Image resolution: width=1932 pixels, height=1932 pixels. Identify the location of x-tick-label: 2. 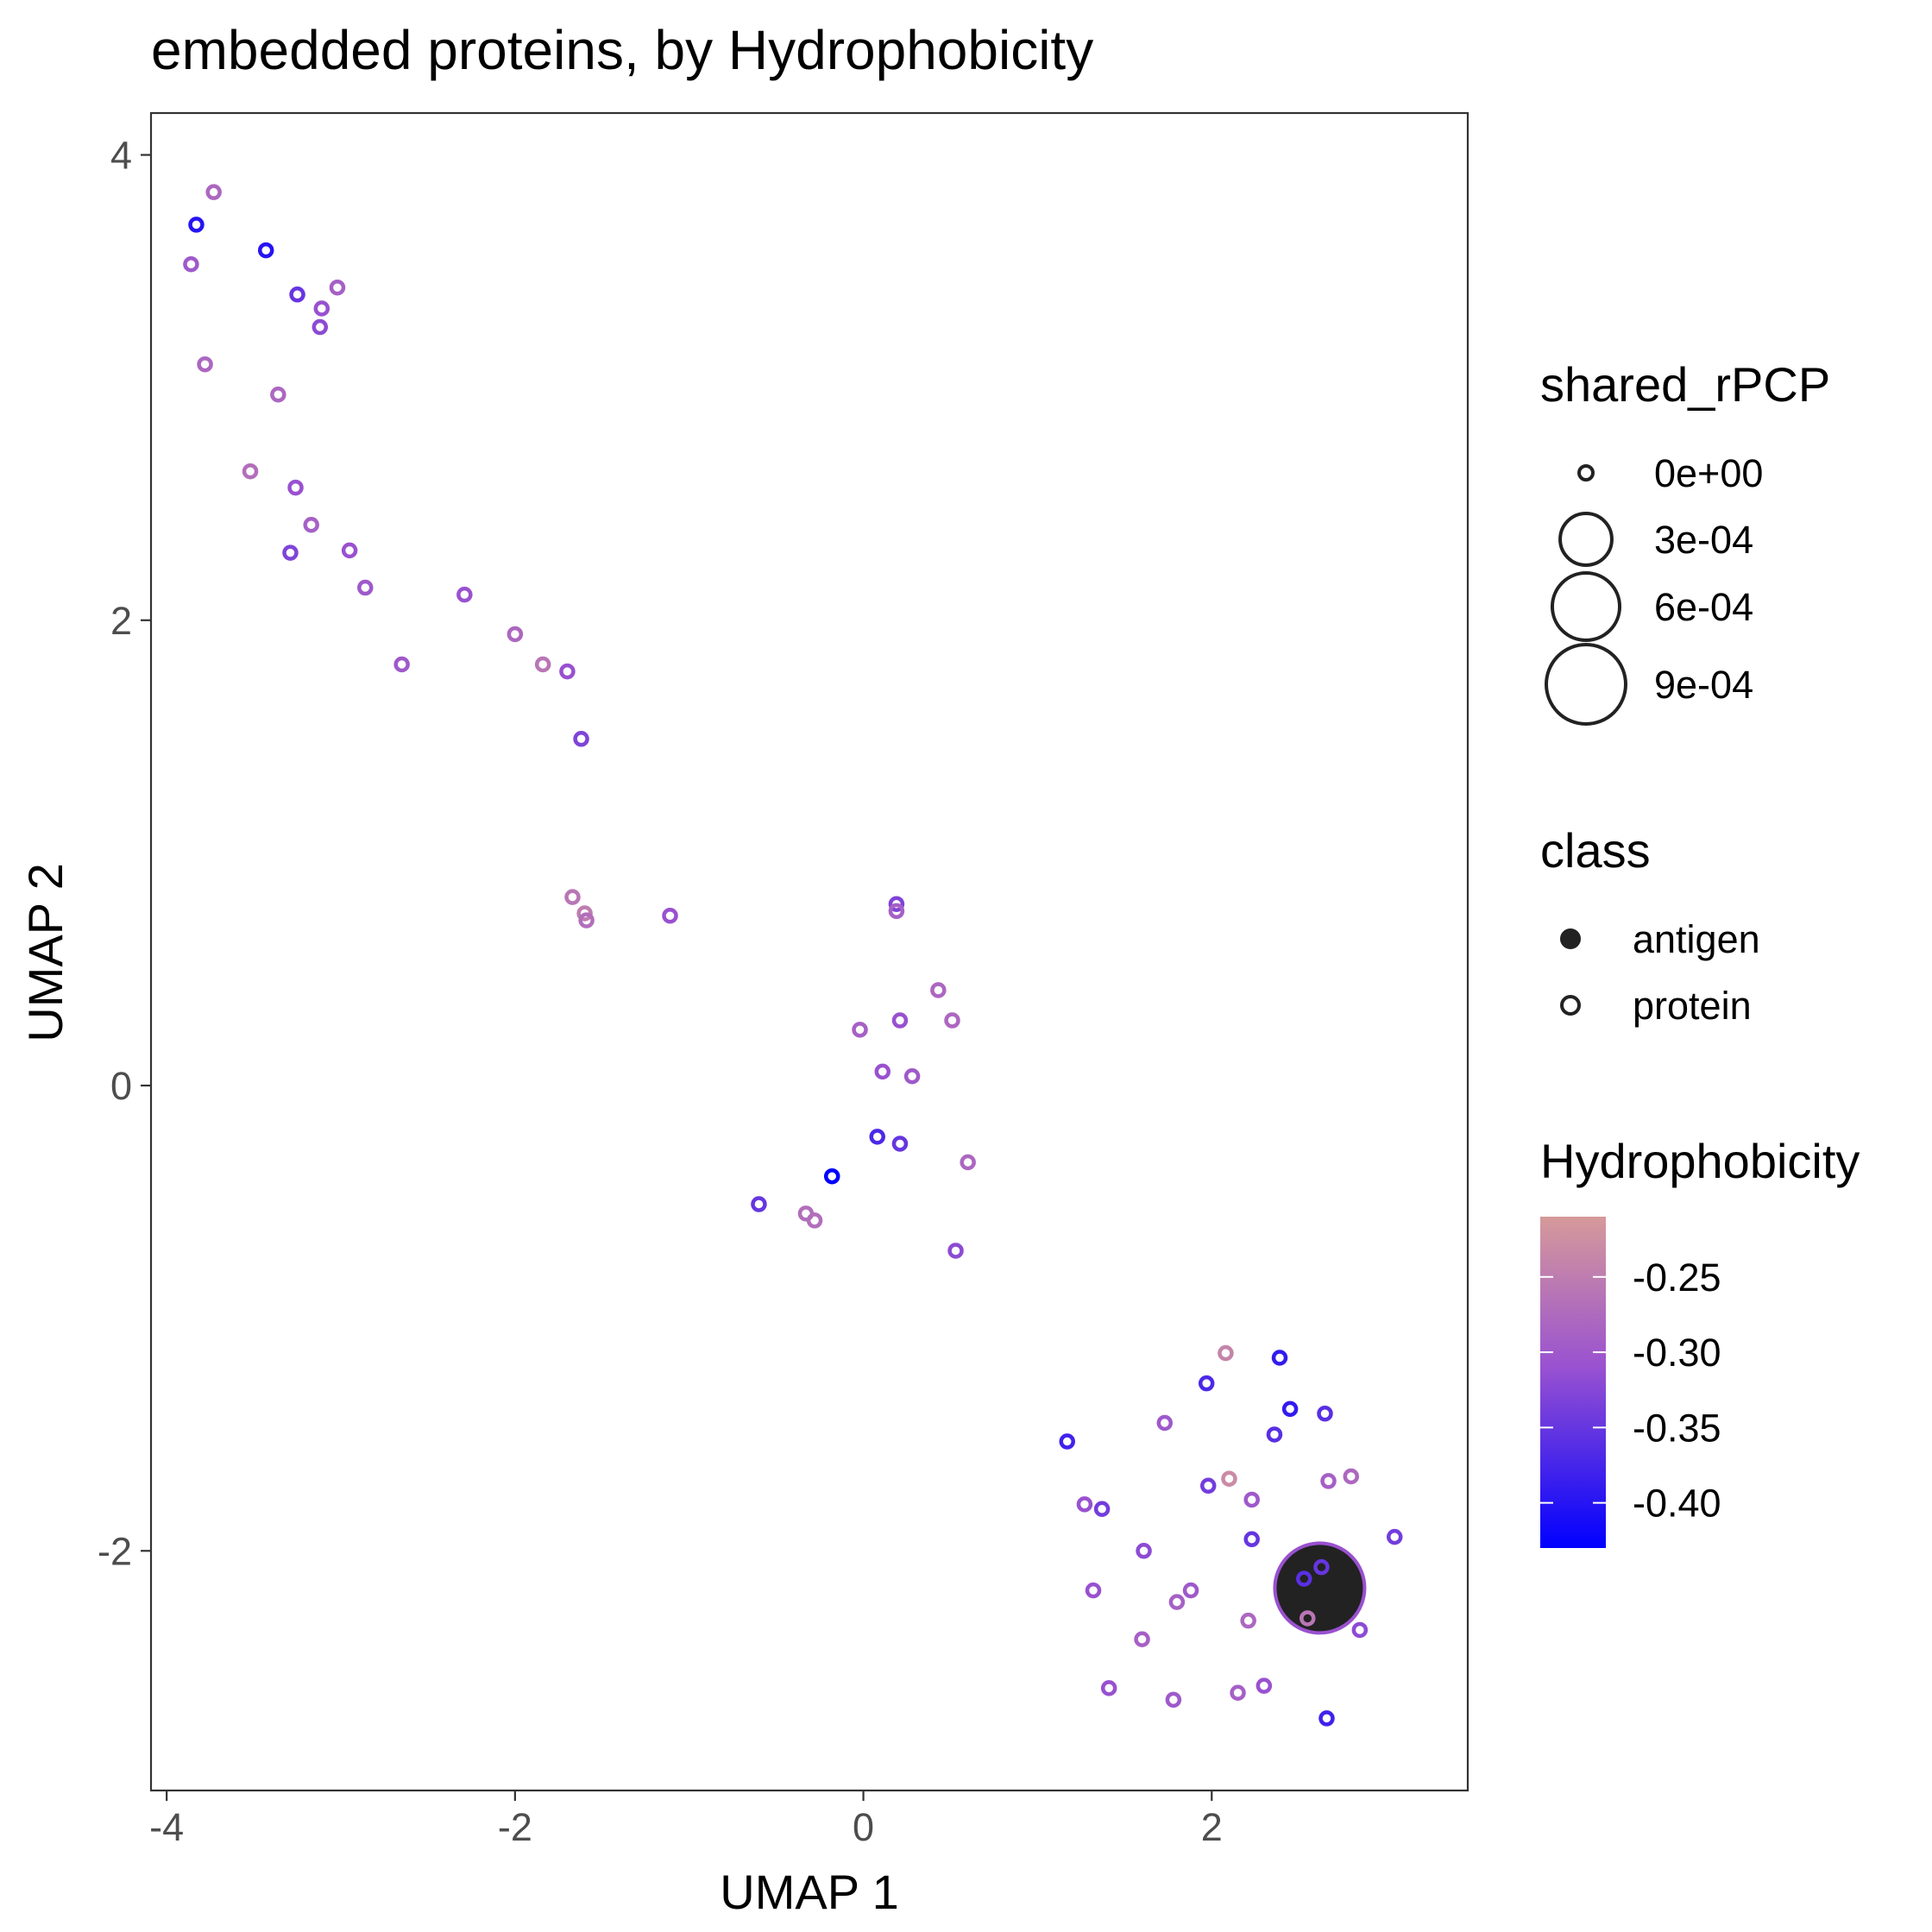
(1212, 1827).